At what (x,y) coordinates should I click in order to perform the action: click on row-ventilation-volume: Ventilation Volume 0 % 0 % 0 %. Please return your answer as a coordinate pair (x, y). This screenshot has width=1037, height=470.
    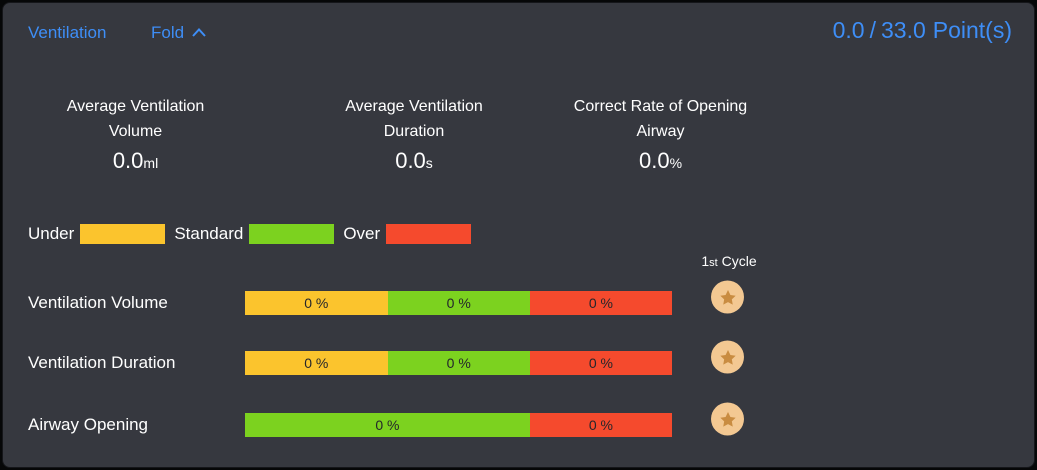
    Looking at the image, I should click on (518, 297).